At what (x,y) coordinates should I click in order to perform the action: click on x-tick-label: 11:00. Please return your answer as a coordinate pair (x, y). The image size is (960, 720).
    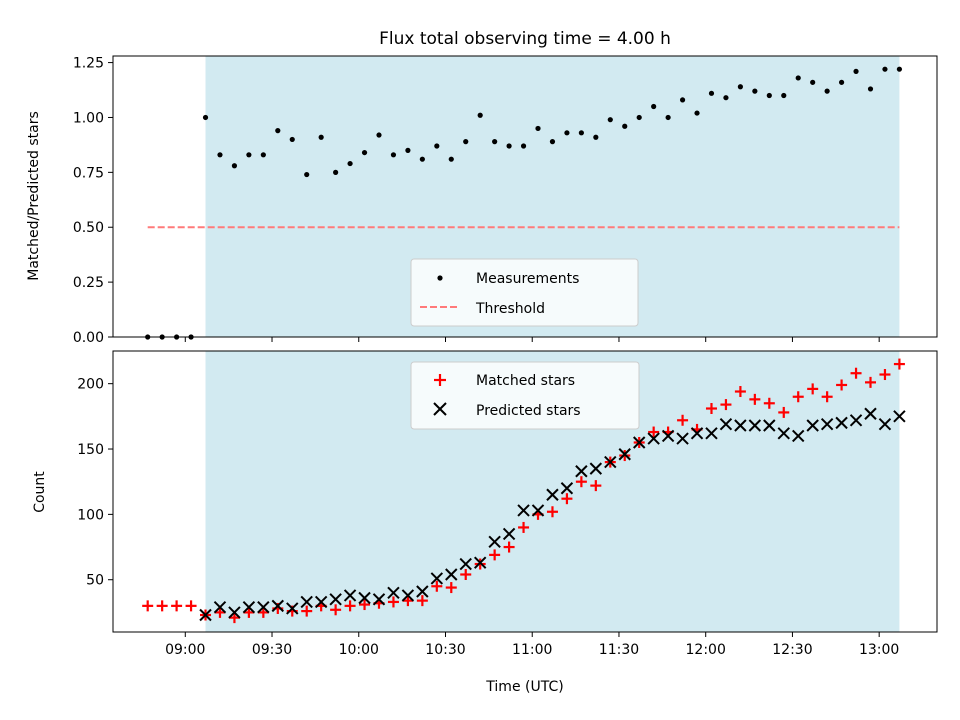
    Looking at the image, I should click on (532, 650).